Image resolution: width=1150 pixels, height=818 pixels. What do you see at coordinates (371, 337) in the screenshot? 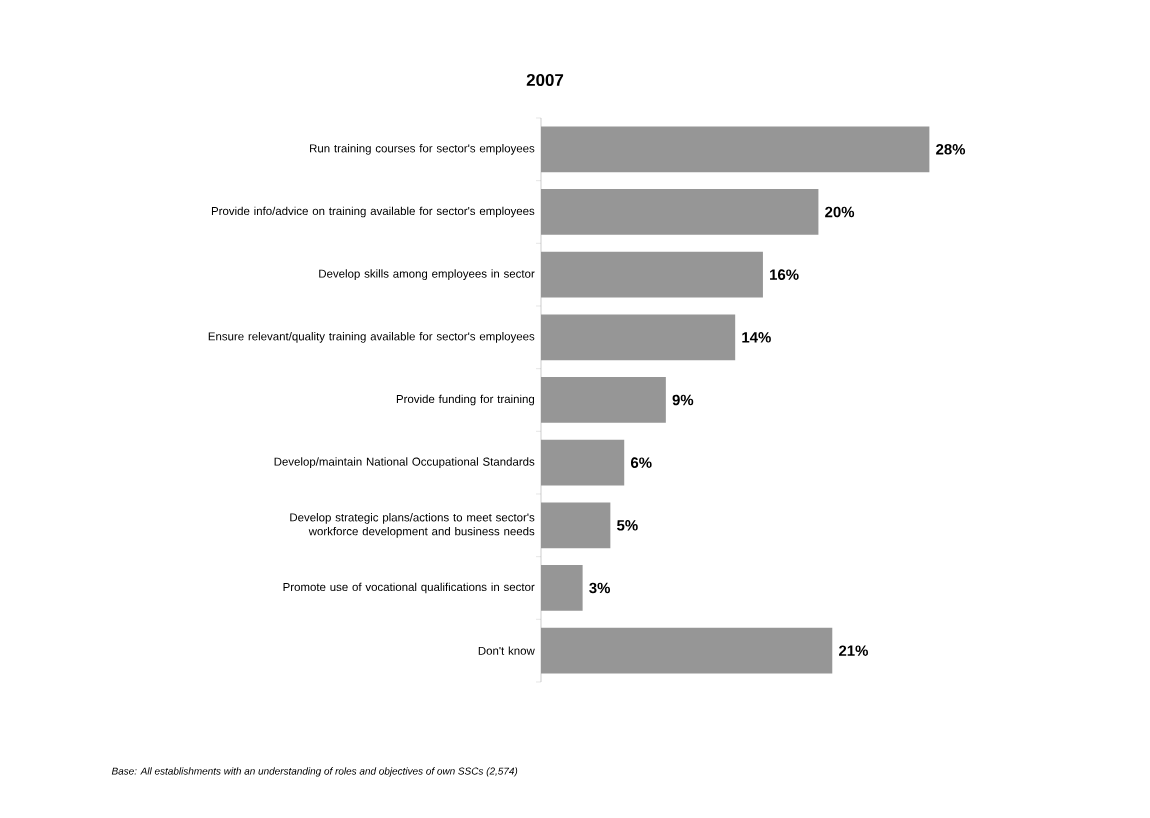
I see `y-tick-label: Ensure relevant/quality training available for sector's employees` at bounding box center [371, 337].